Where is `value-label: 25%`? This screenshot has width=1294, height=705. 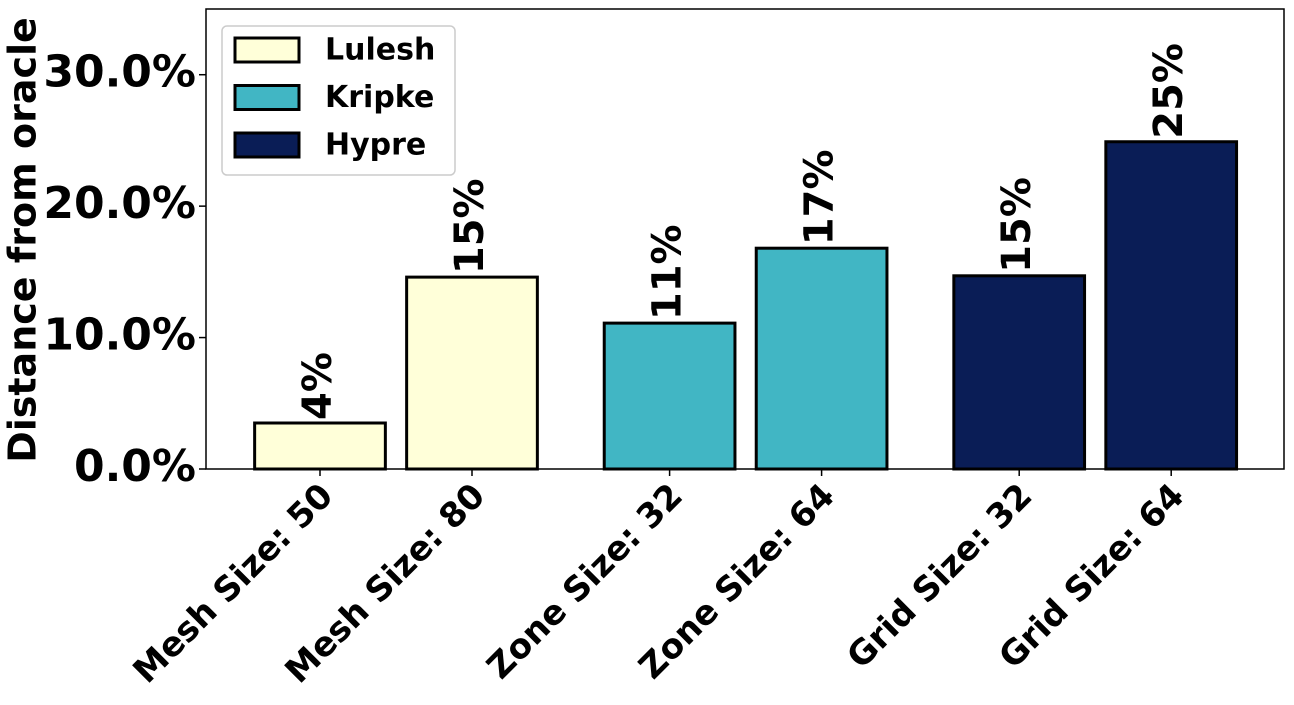
value-label: 25% is located at coordinates (1169, 91).